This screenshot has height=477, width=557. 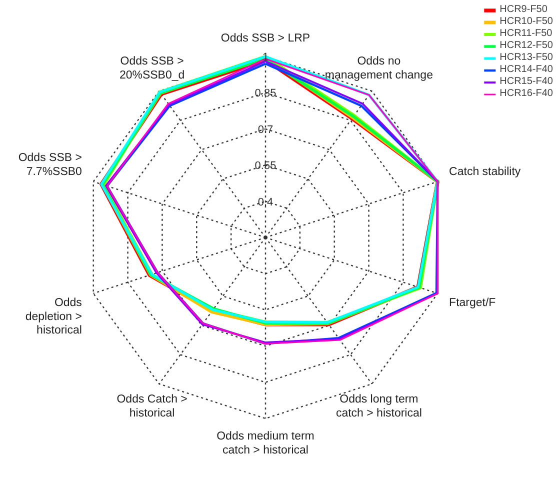 What do you see at coordinates (526, 45) in the screenshot?
I see `legend-label: HCR12-F50` at bounding box center [526, 45].